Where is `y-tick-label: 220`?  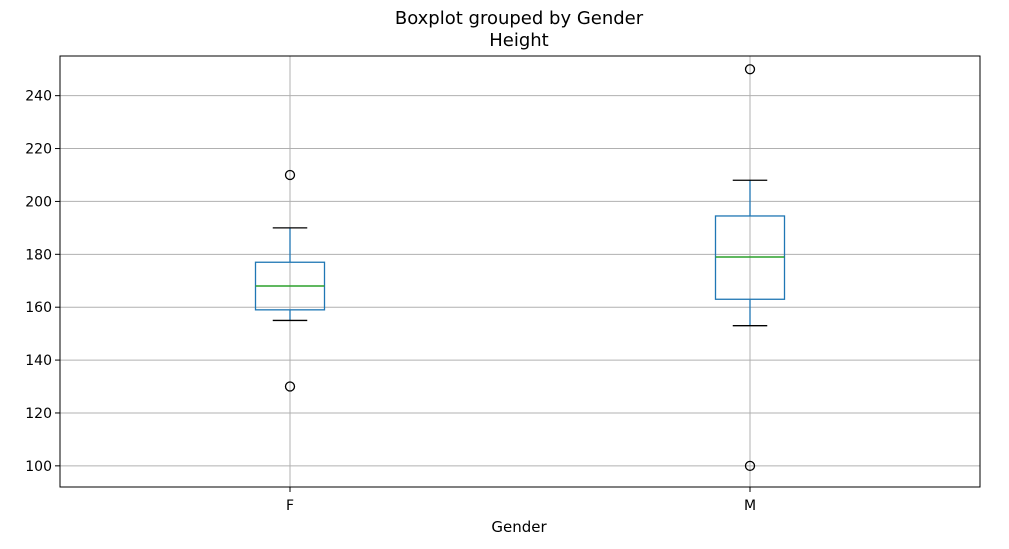 y-tick-label: 220 is located at coordinates (38, 150).